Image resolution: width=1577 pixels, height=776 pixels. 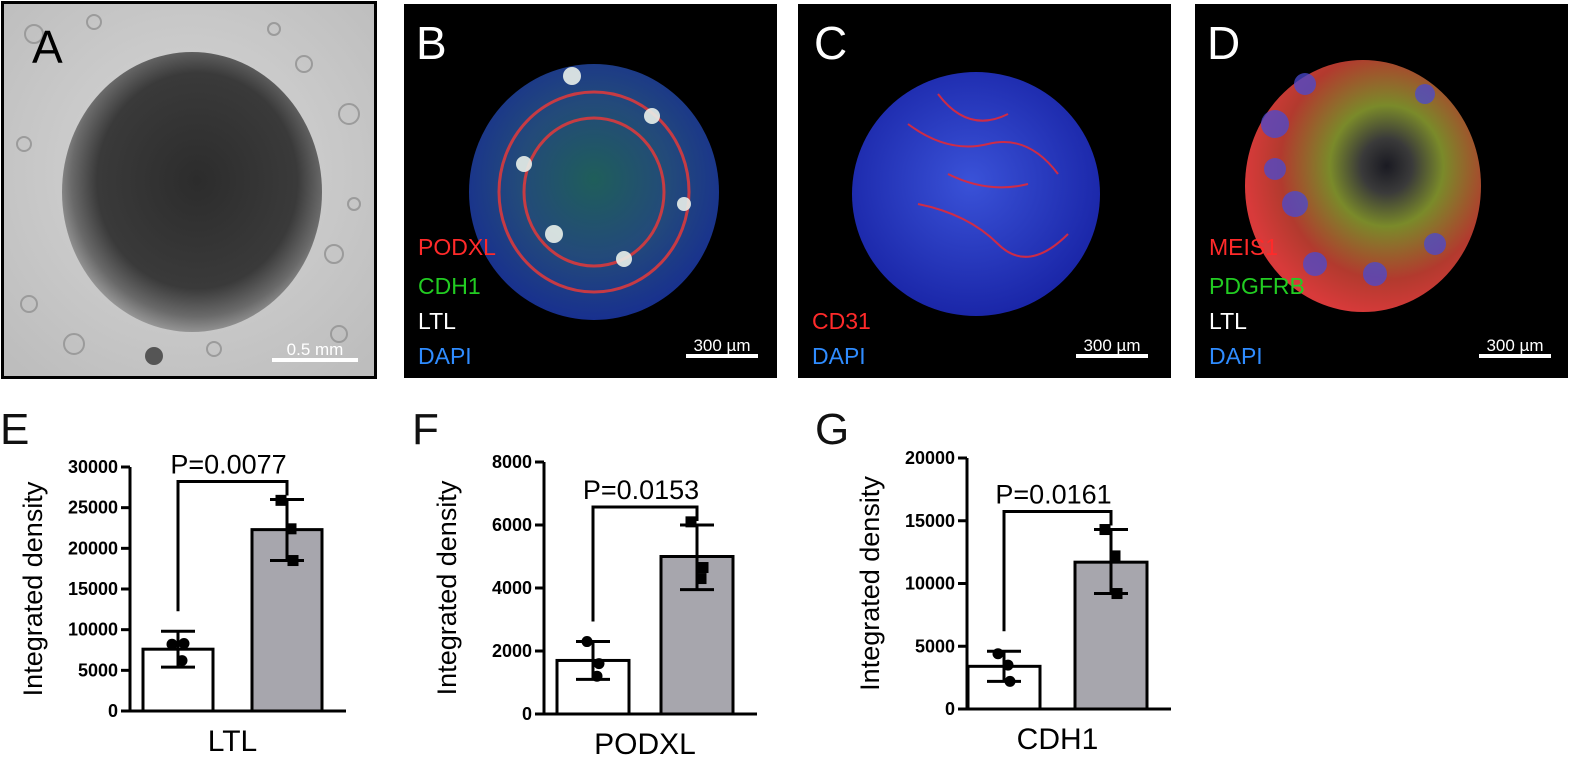 I want to click on panel-letter-d: D, so click(x=1224, y=43).